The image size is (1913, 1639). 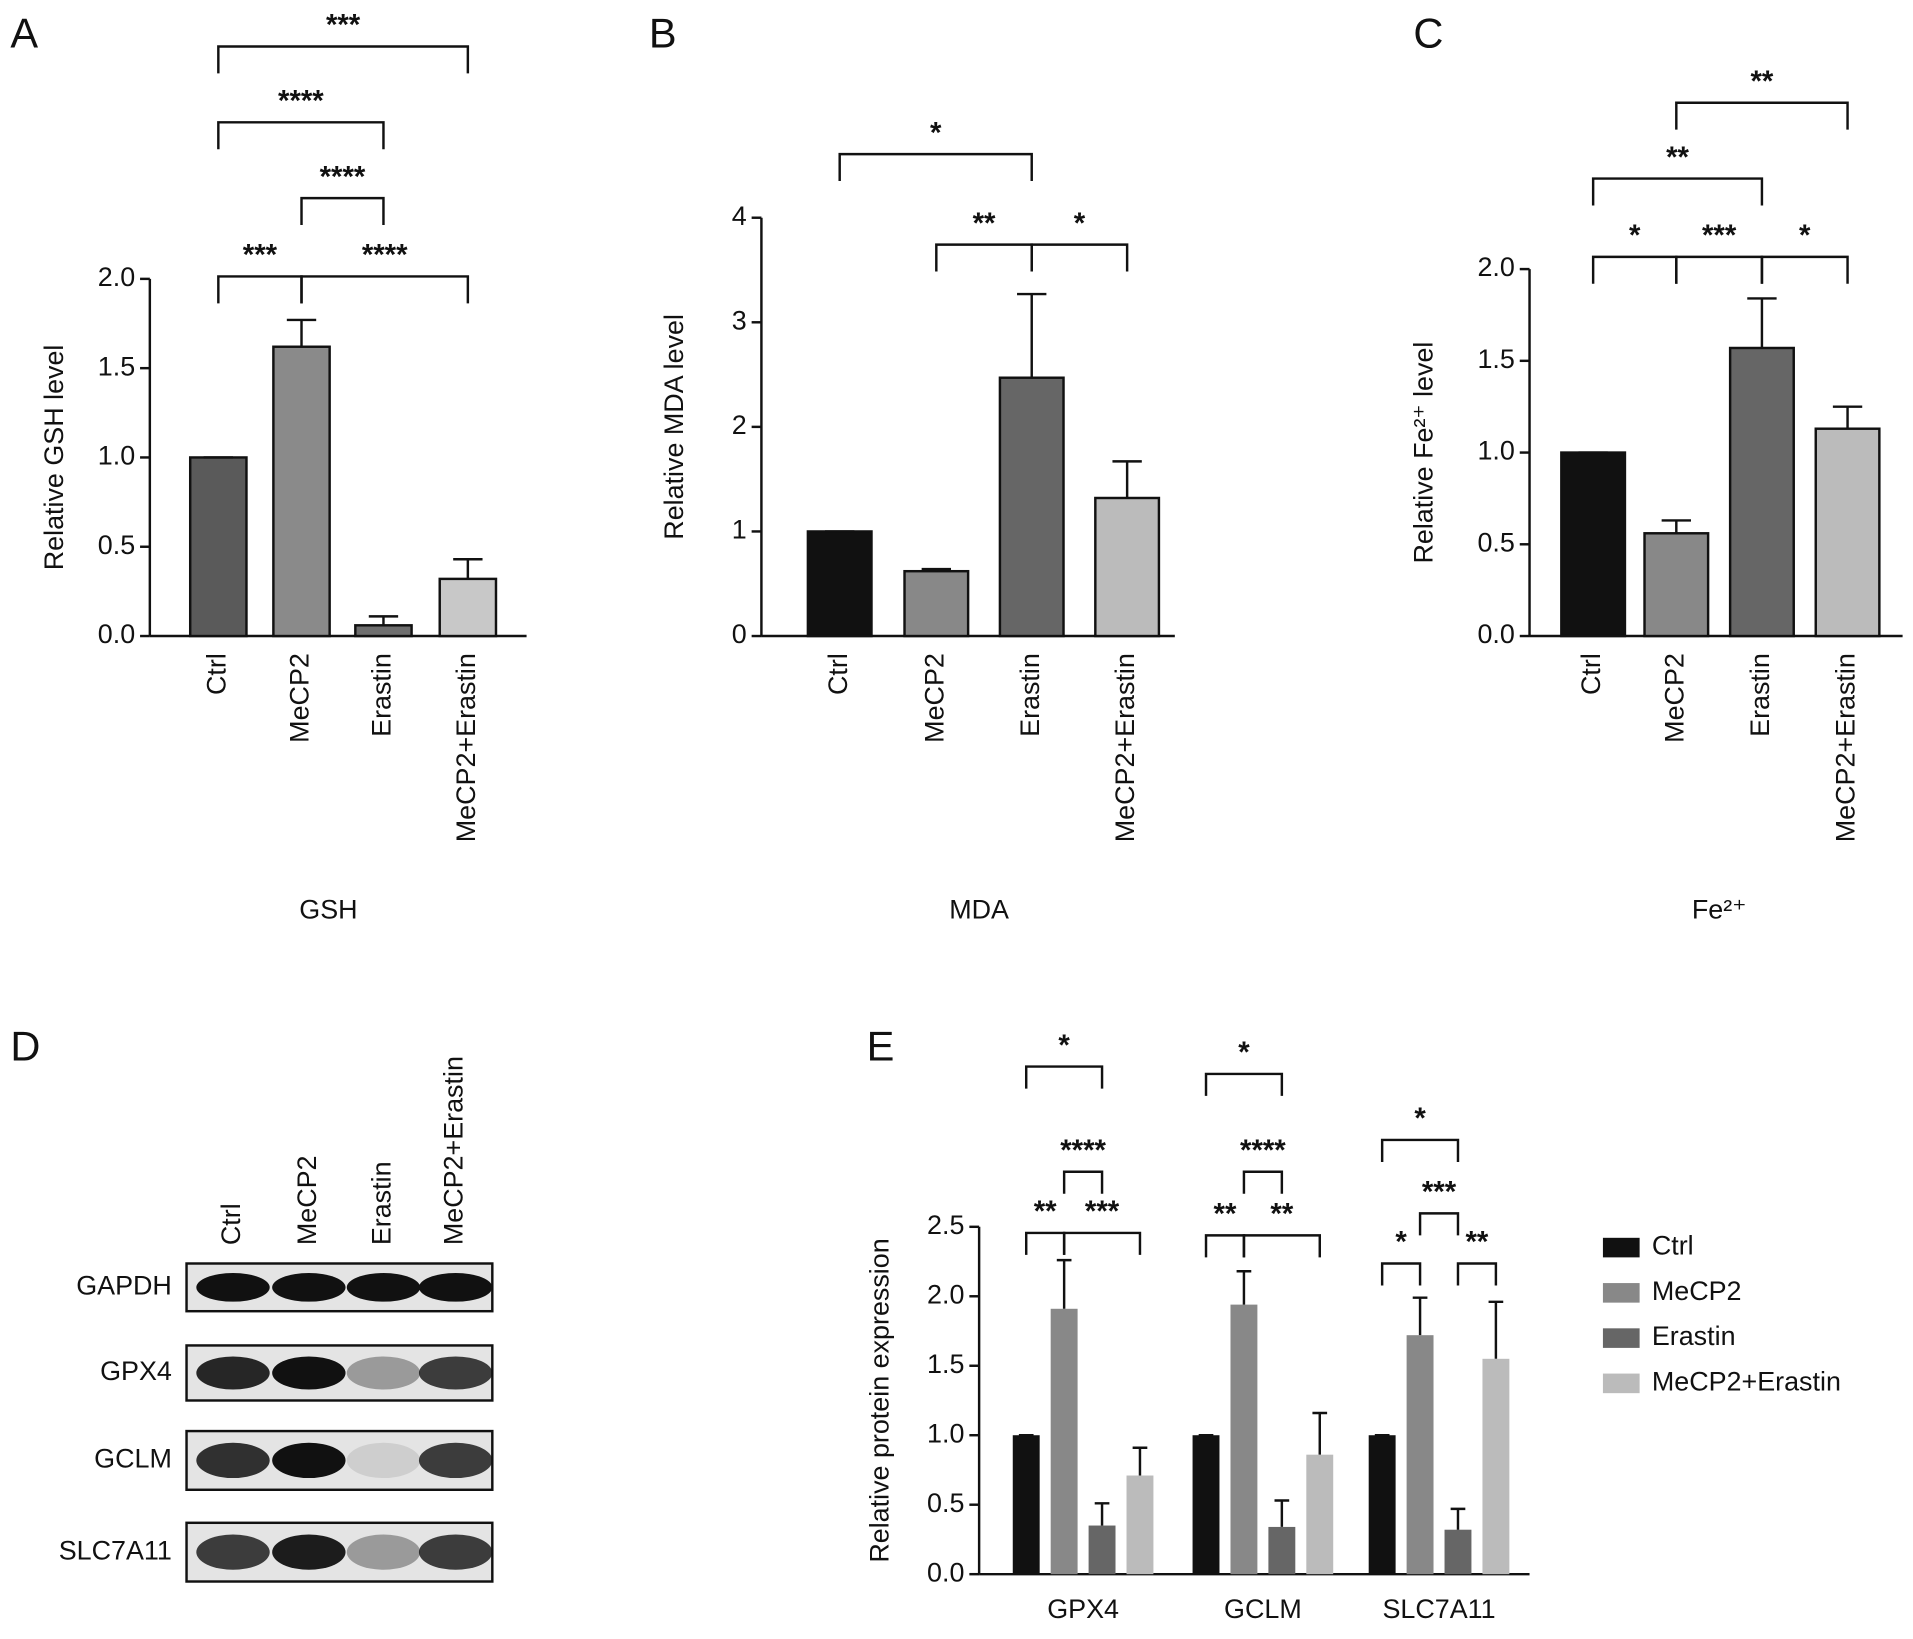 I want to click on row-label: SLC7A11, so click(x=115, y=1550).